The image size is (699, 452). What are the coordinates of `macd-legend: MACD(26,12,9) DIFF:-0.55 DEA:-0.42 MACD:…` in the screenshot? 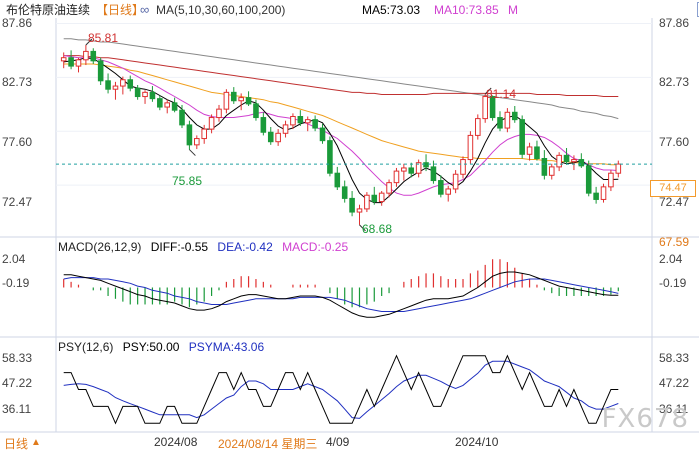 It's located at (206, 247).